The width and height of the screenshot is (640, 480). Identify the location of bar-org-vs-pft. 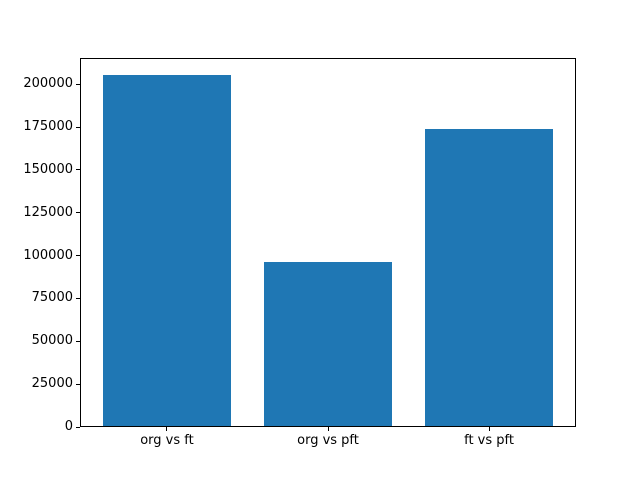
(328, 344).